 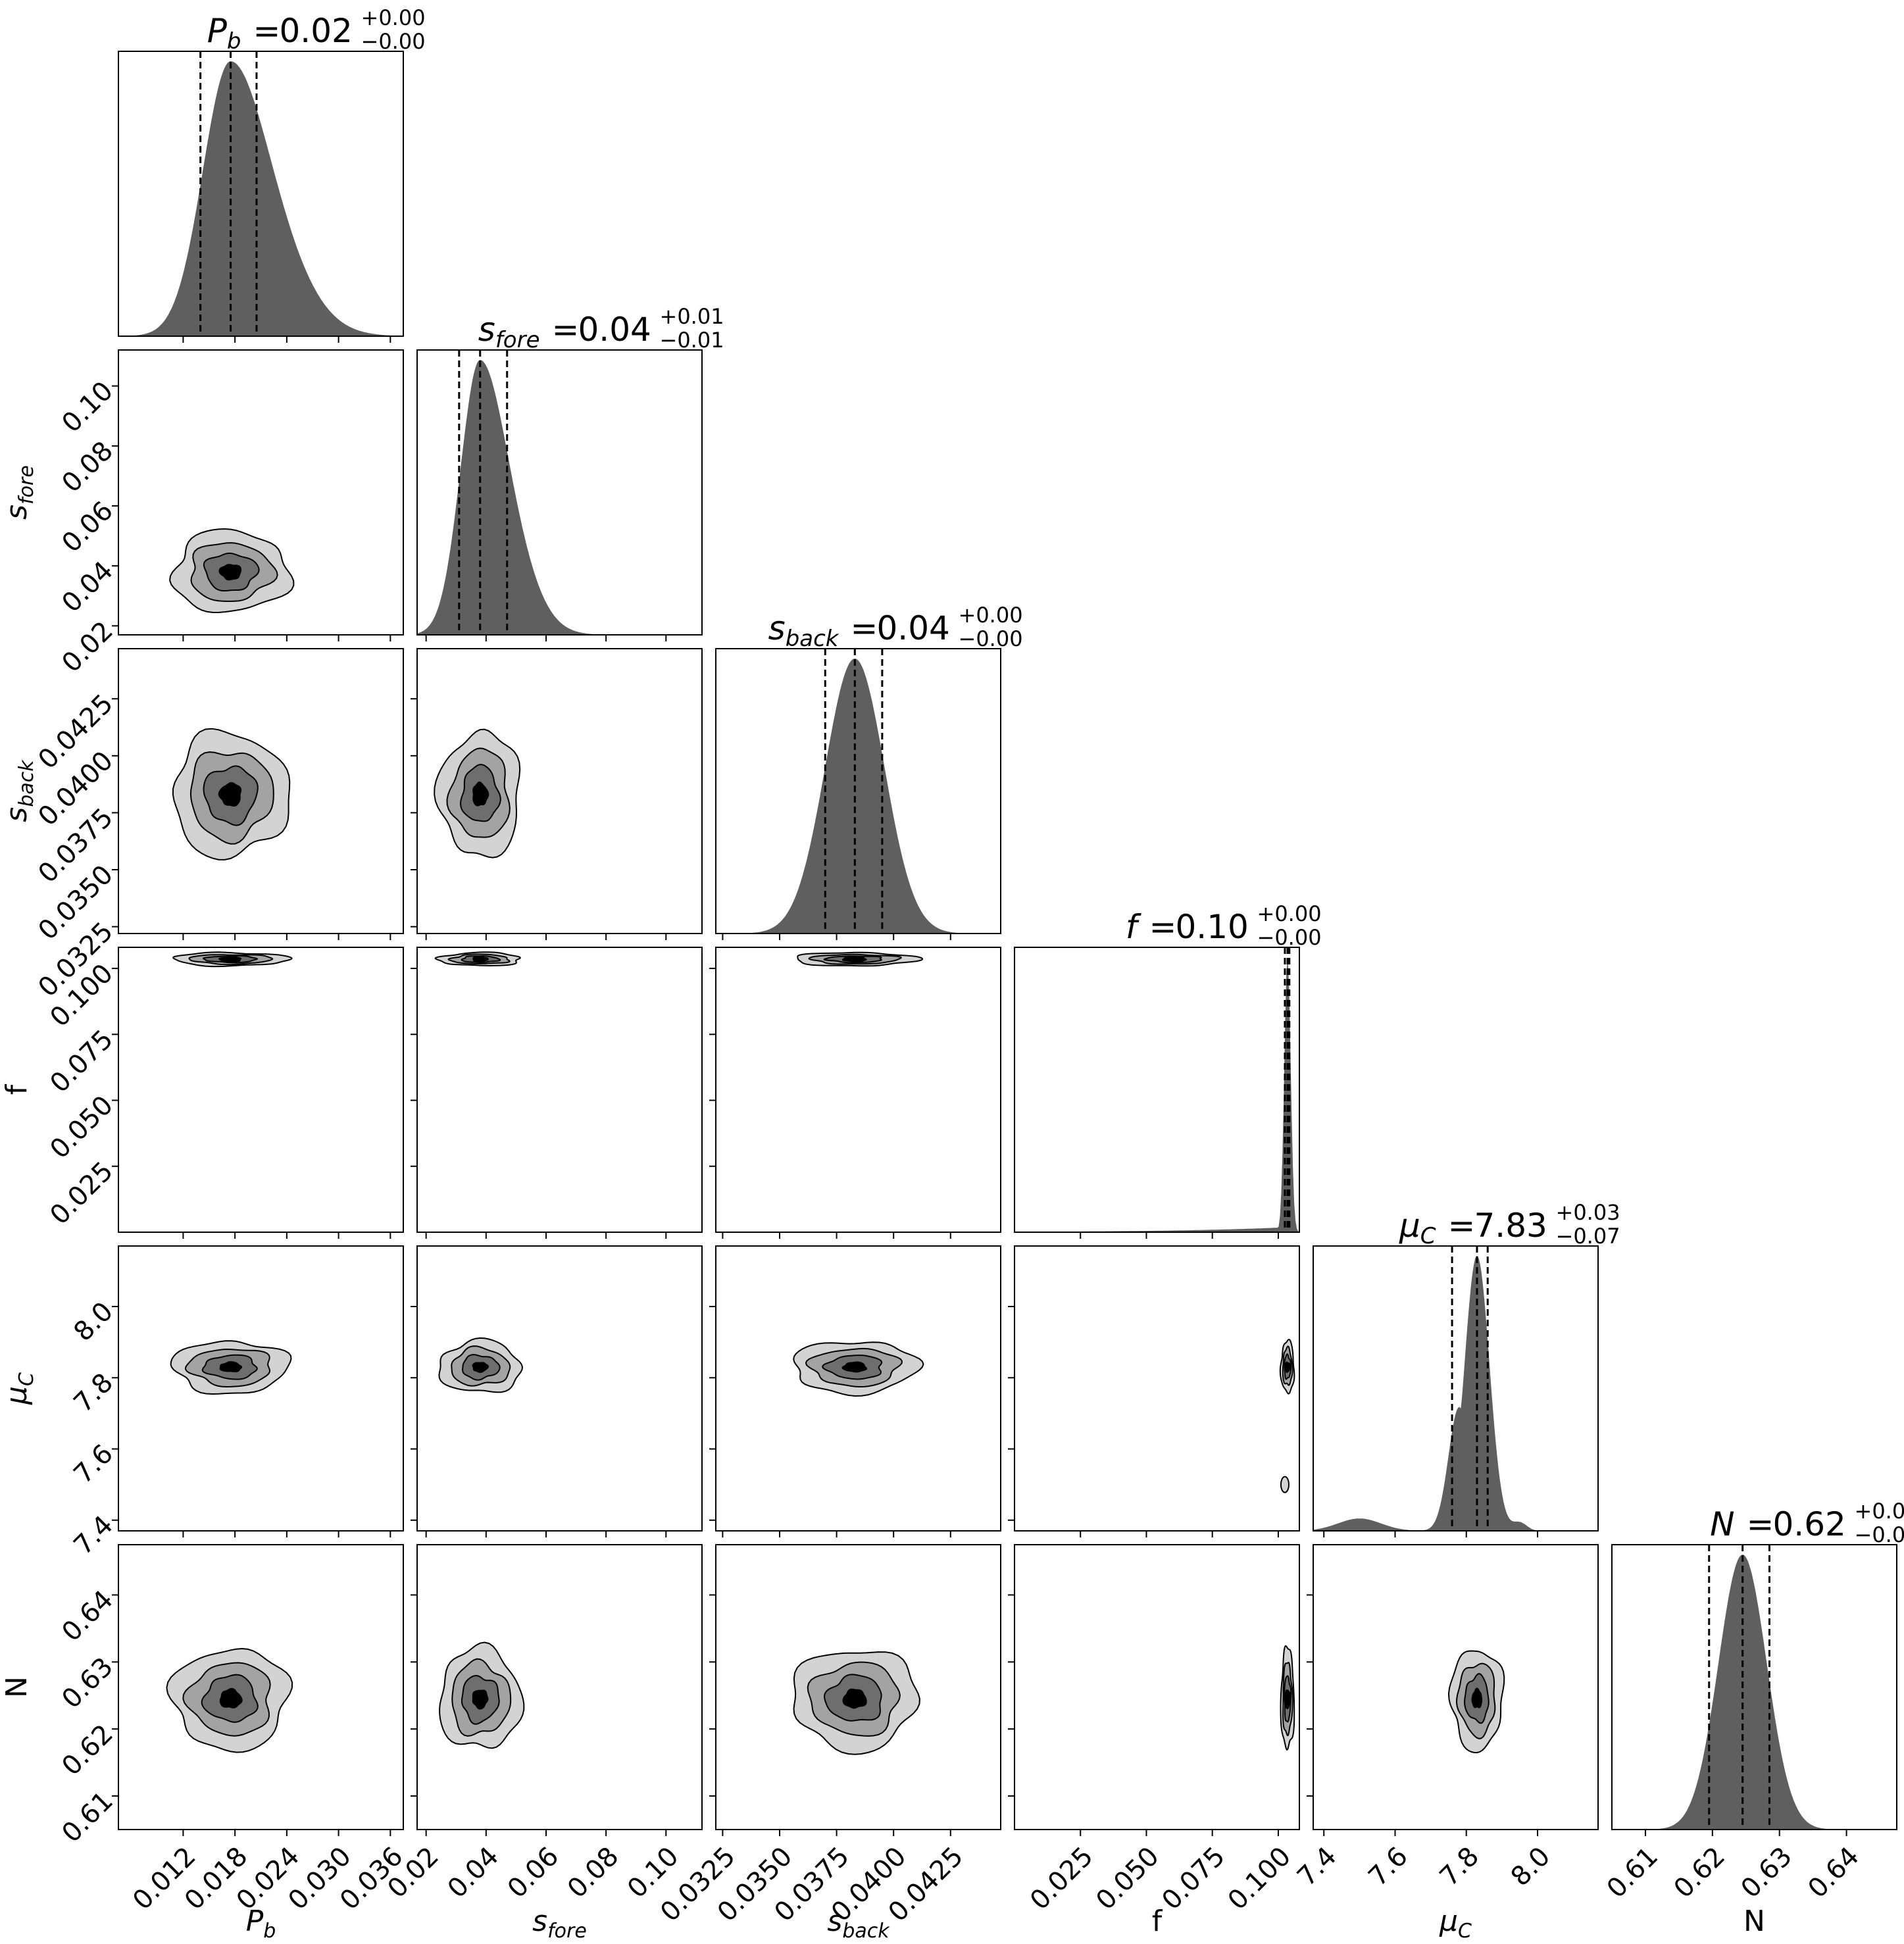 I want to click on title-symbol-N: N, so click(x=1722, y=1524).